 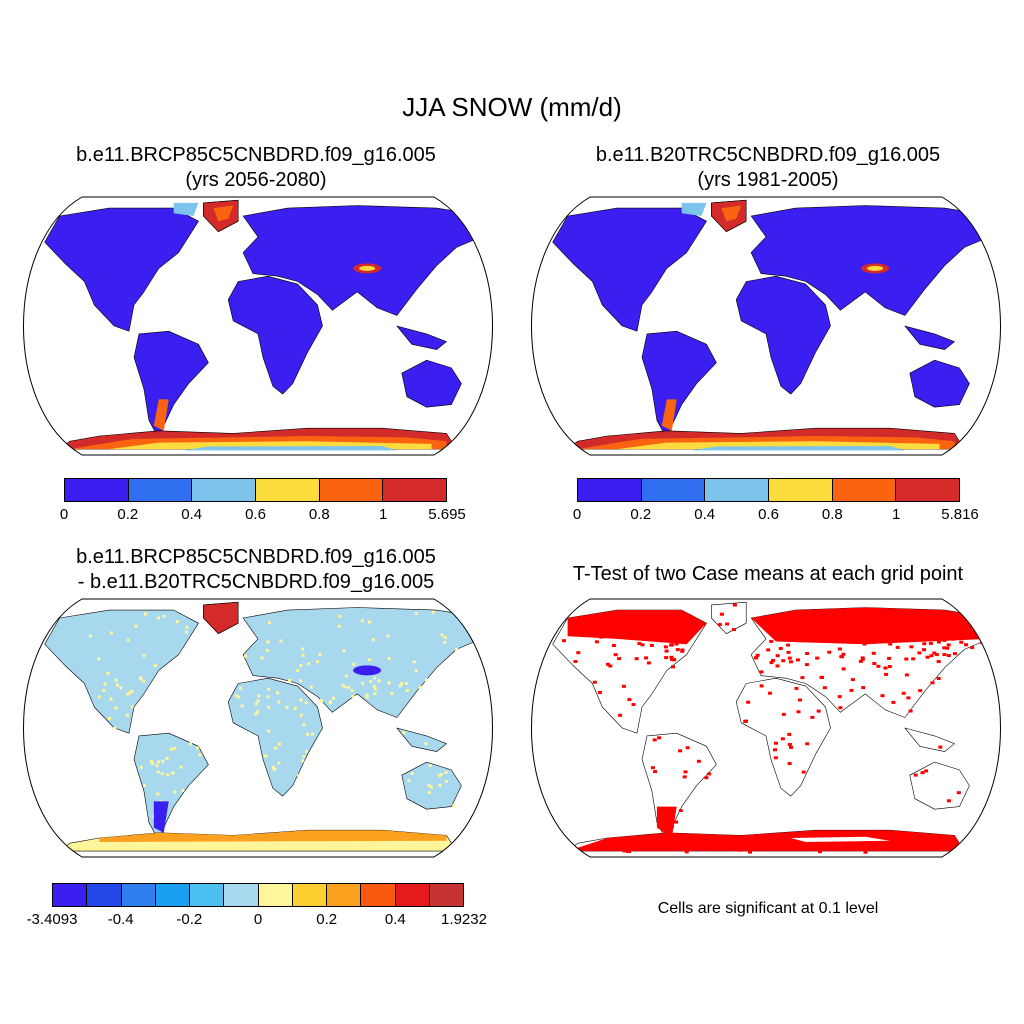 What do you see at coordinates (223, 213) in the screenshot?
I see `greenland-snow-band` at bounding box center [223, 213].